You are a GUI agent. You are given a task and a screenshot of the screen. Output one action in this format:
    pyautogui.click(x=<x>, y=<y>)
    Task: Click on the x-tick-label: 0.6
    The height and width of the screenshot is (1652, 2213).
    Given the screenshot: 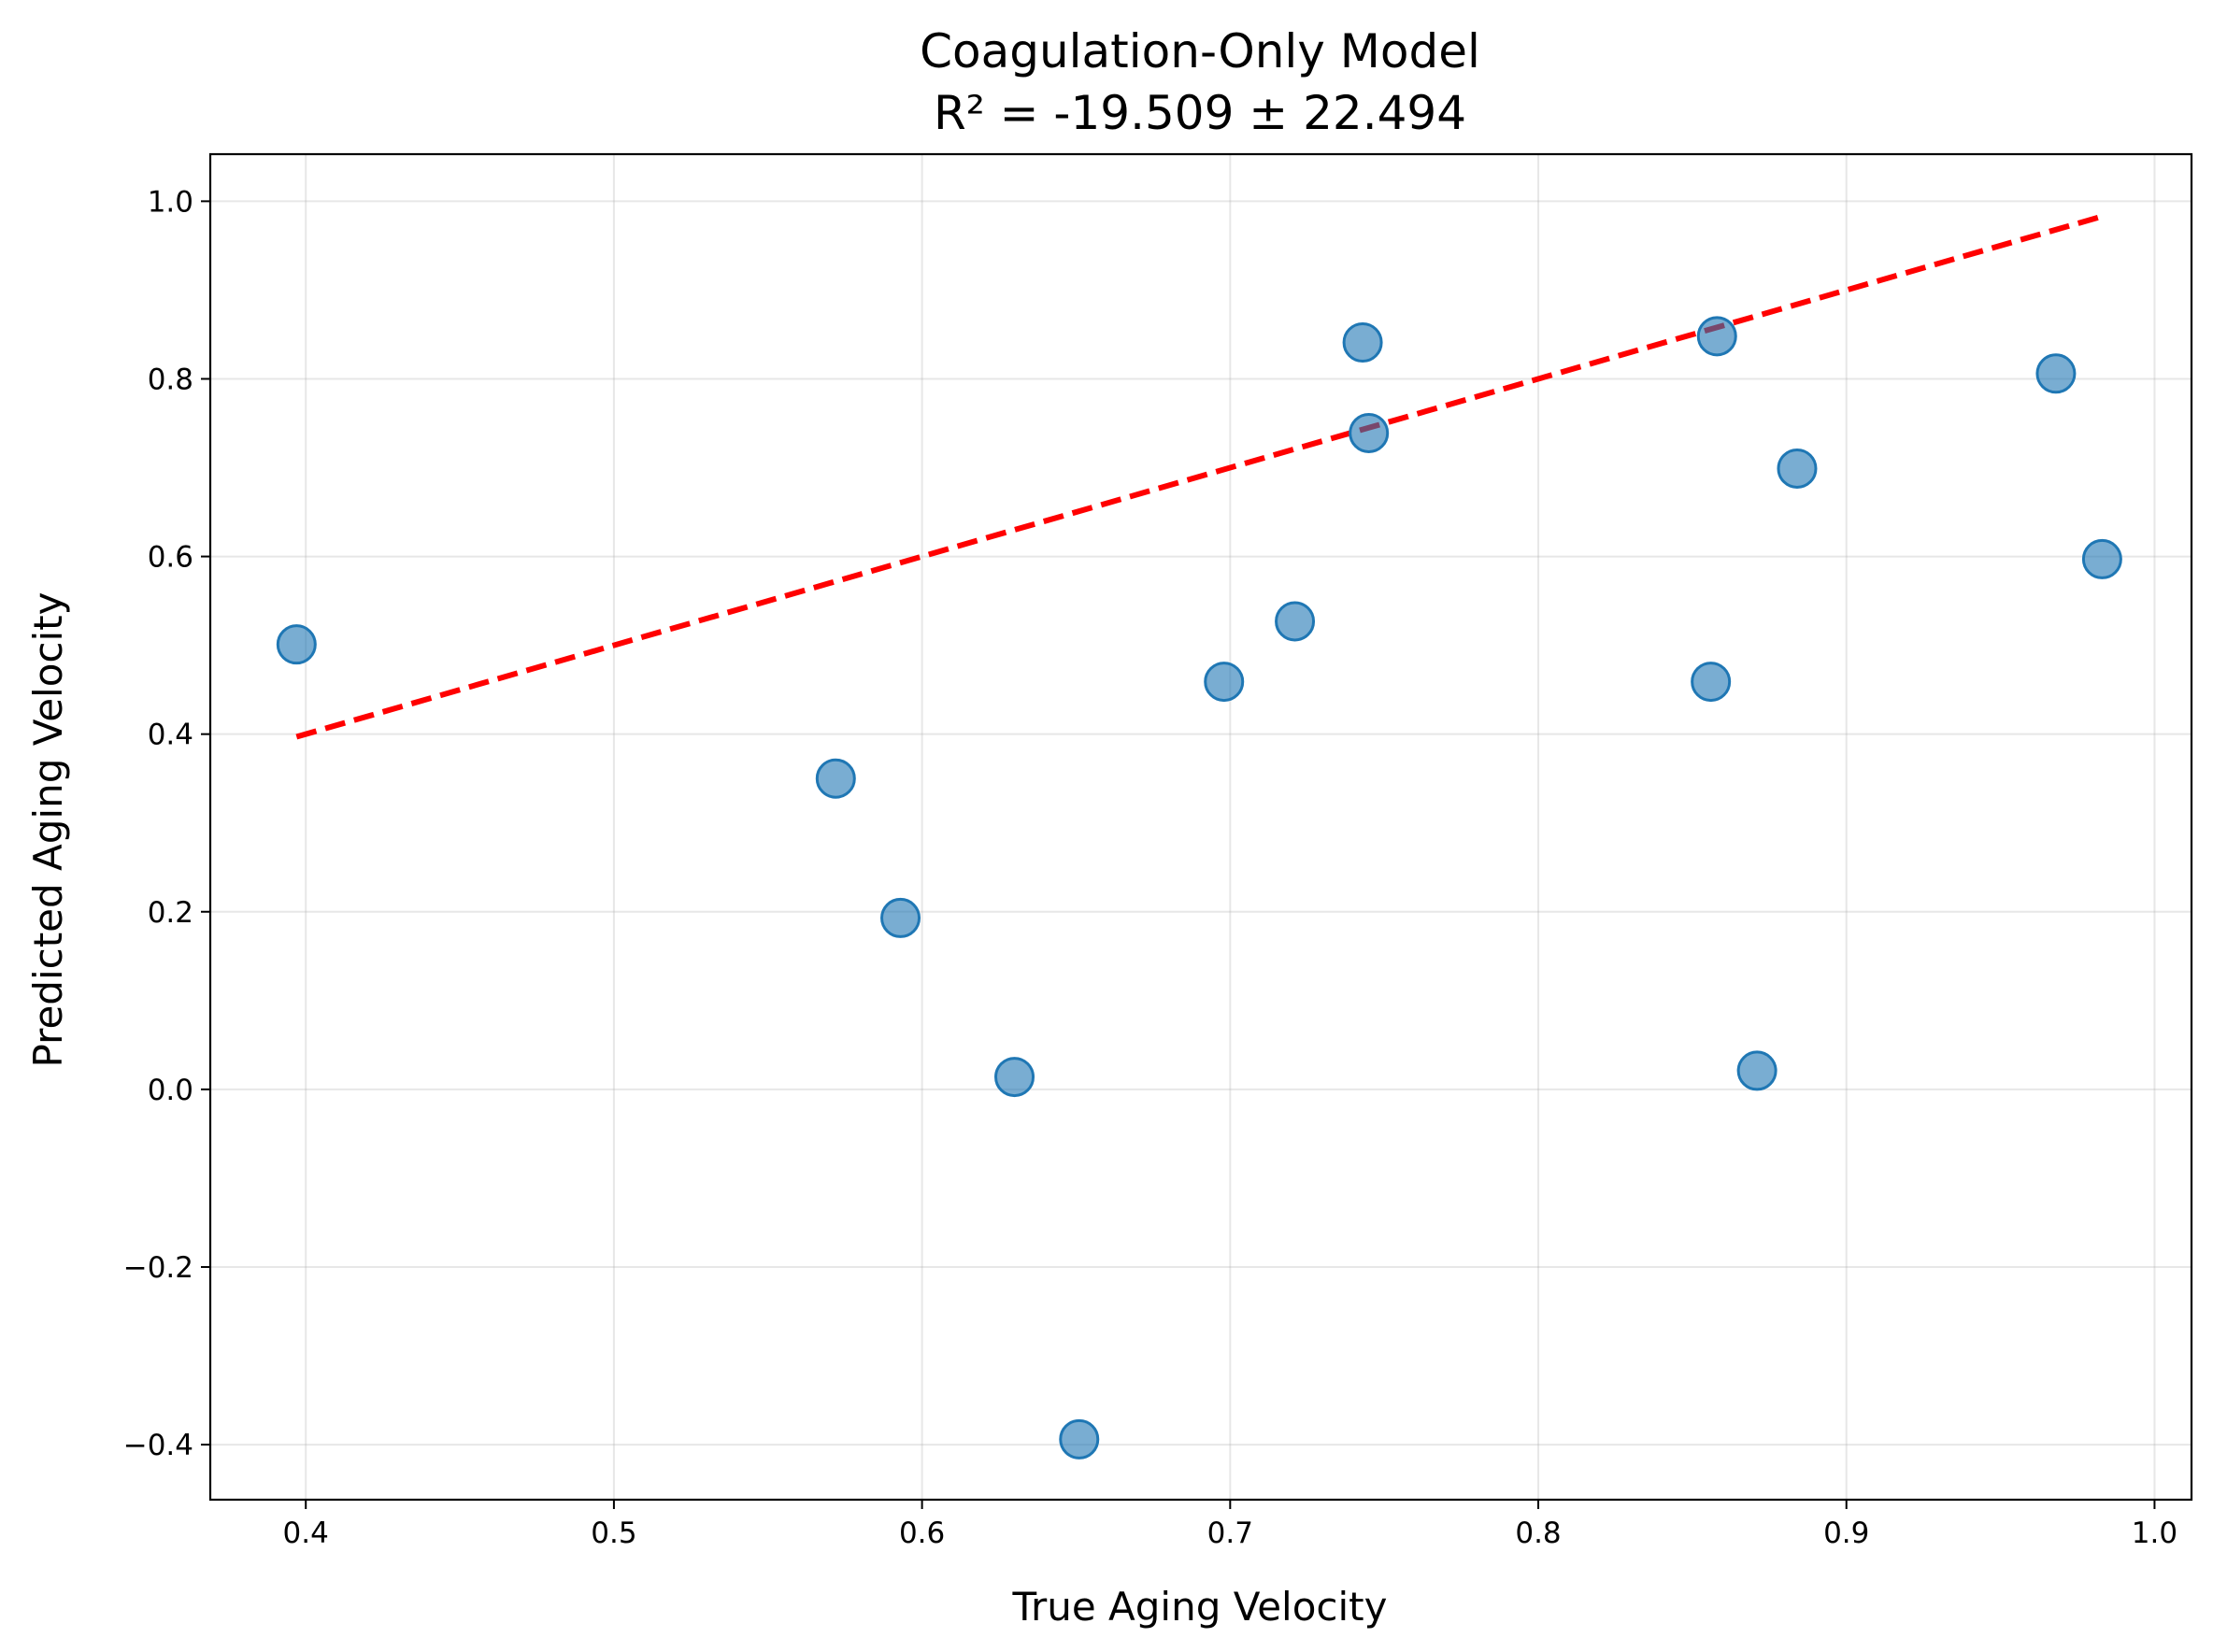 What is the action you would take?
    pyautogui.click(x=922, y=1533)
    